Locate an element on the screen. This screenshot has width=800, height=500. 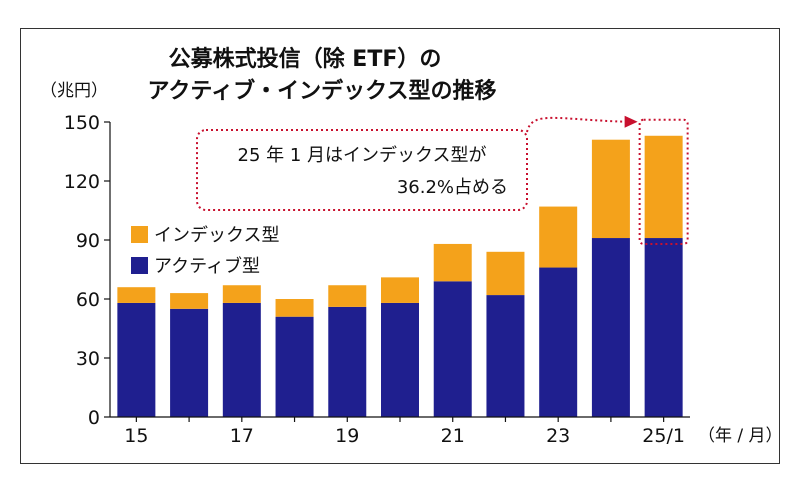
y-axis-unit-label: （兆円） is located at coordinates (74, 91).